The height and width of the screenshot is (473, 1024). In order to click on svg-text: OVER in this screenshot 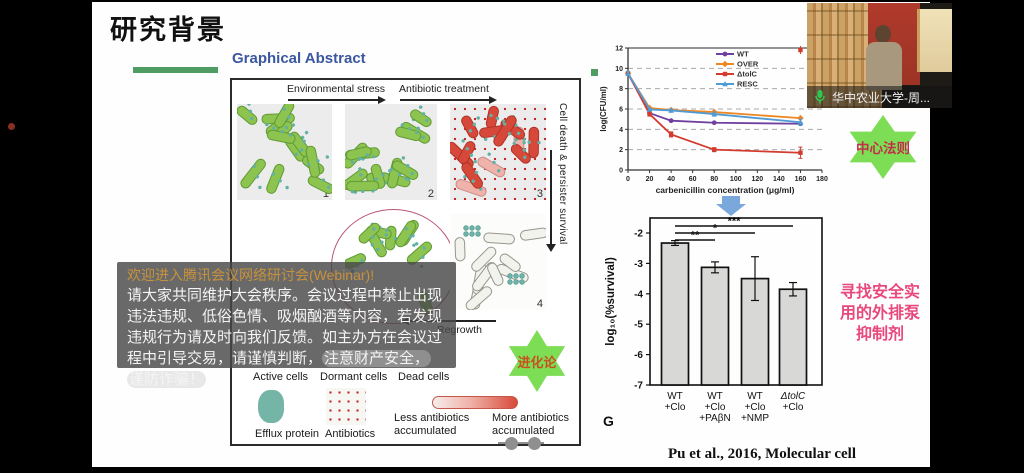, I will do `click(748, 64)`.